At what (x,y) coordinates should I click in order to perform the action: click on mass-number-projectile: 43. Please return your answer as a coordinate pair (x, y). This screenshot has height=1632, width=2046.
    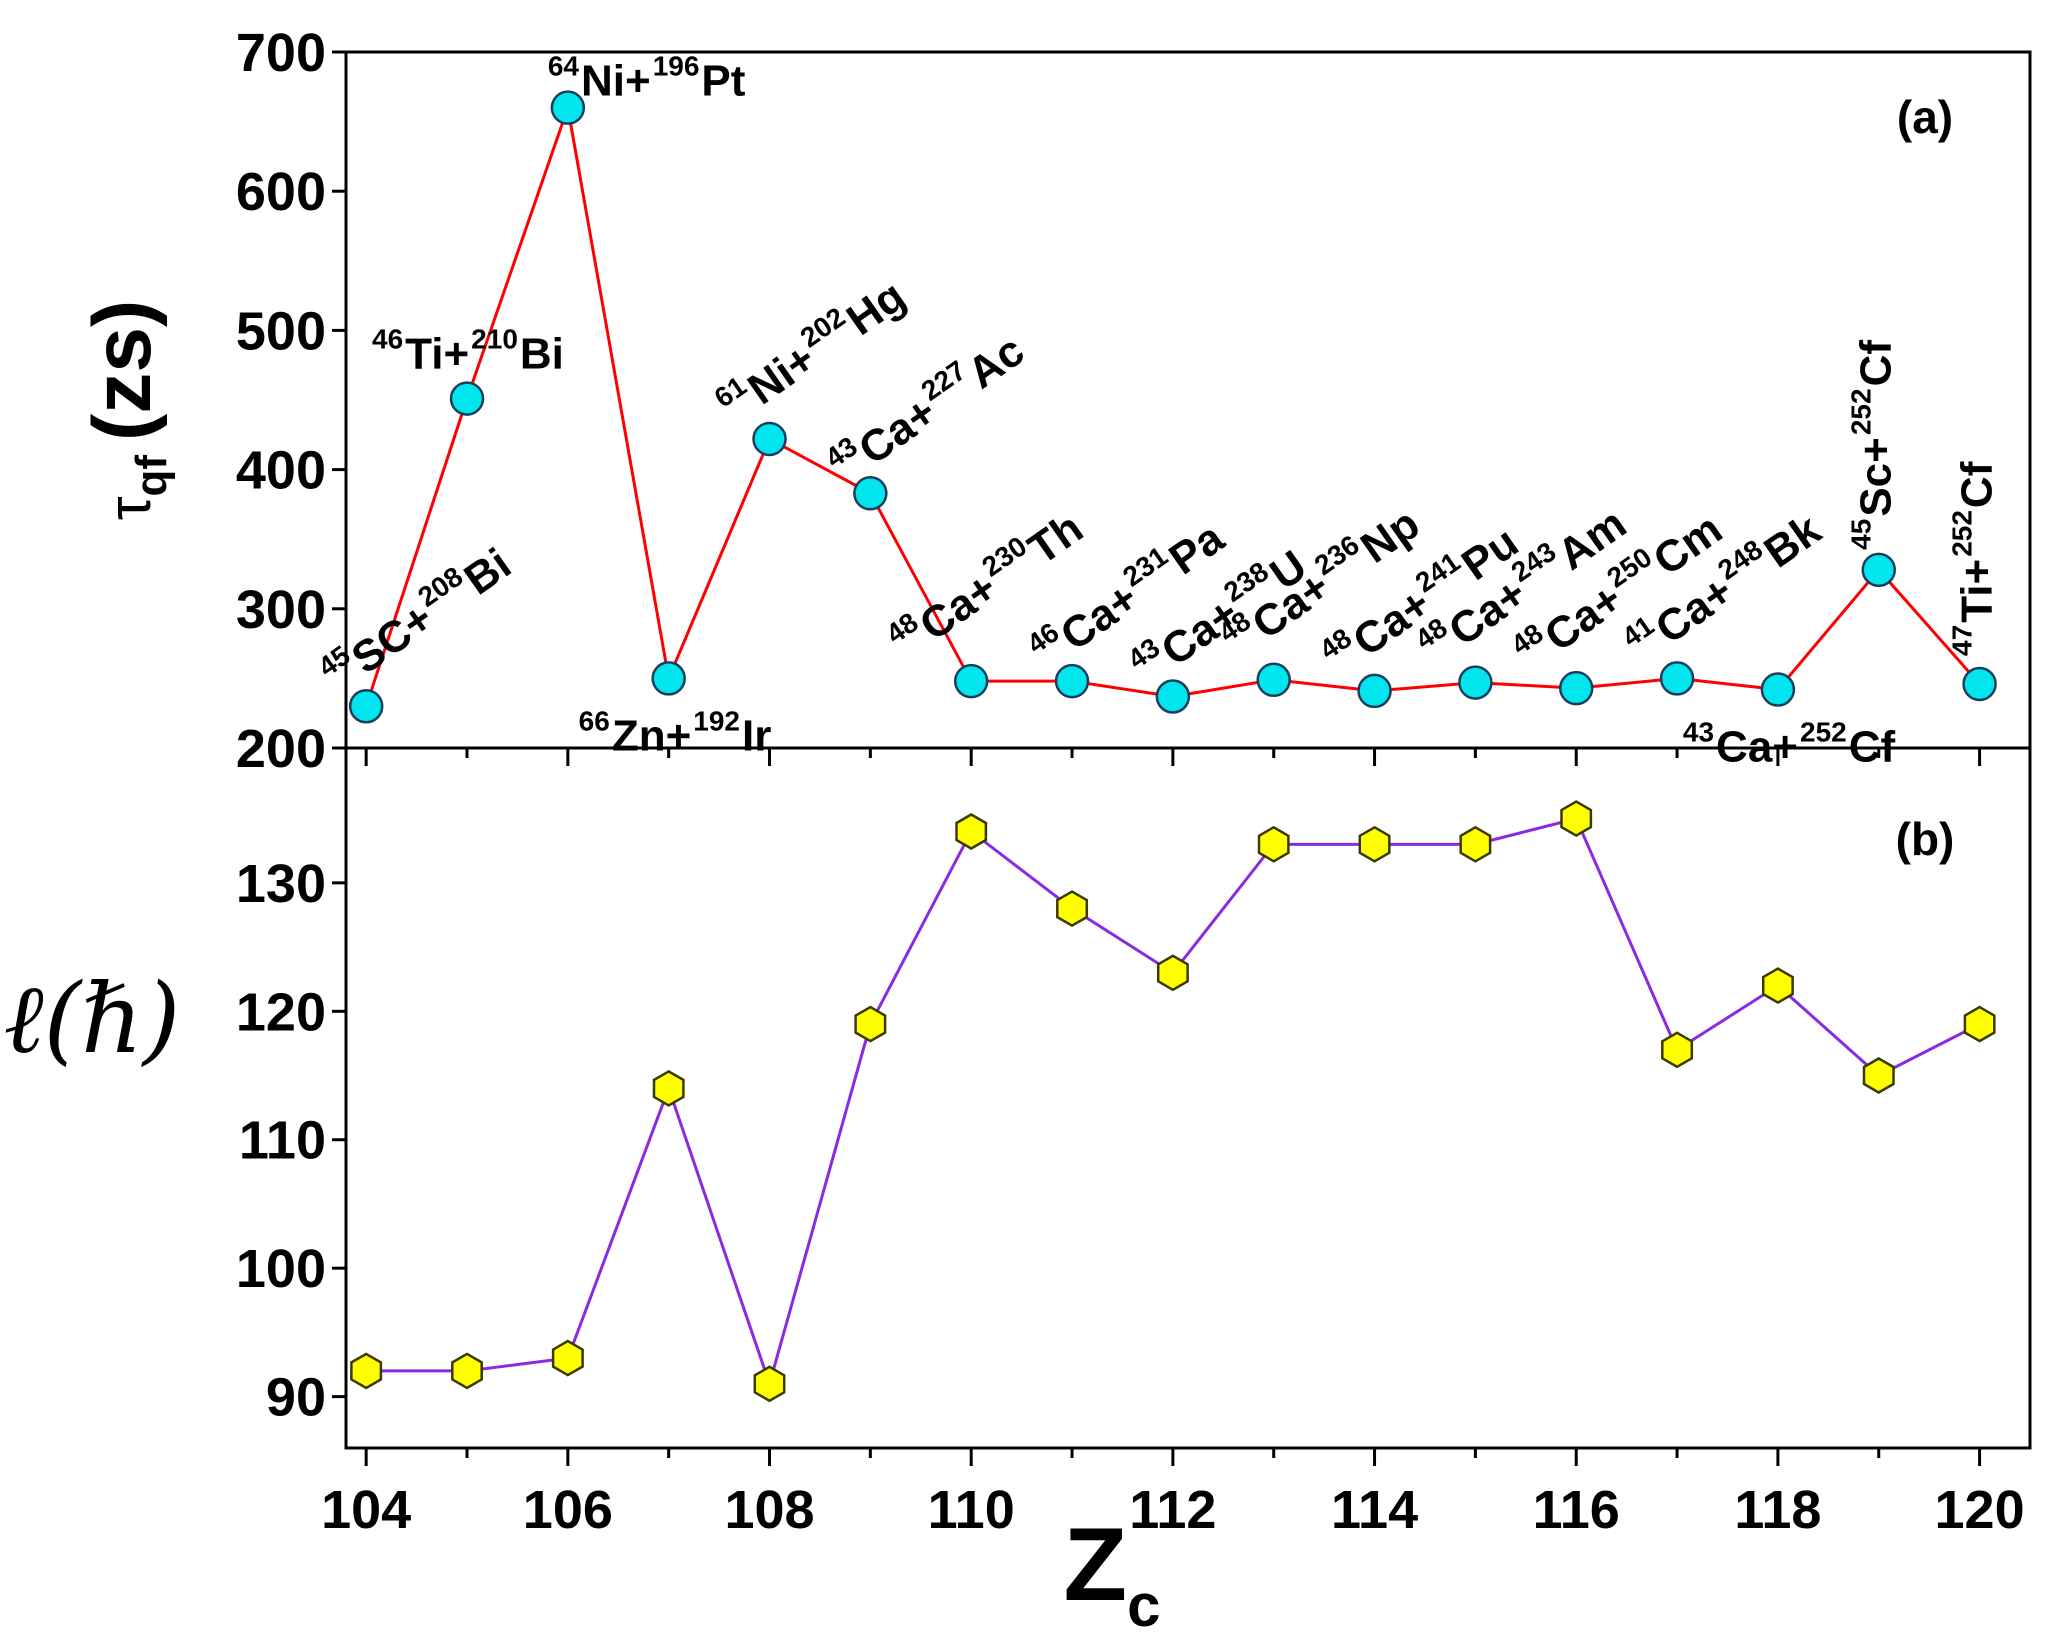
    Looking at the image, I should click on (1698, 732).